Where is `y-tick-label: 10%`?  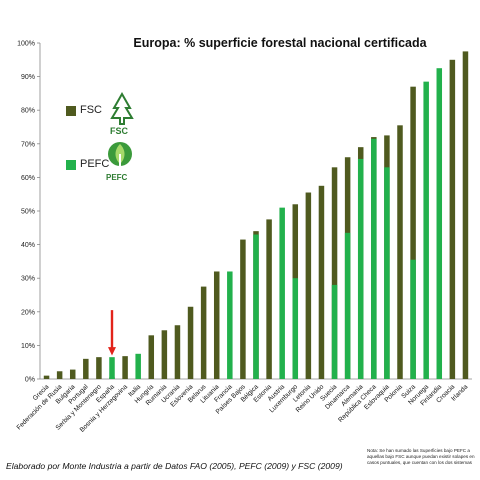
y-tick-label: 10% is located at coordinates (28, 346).